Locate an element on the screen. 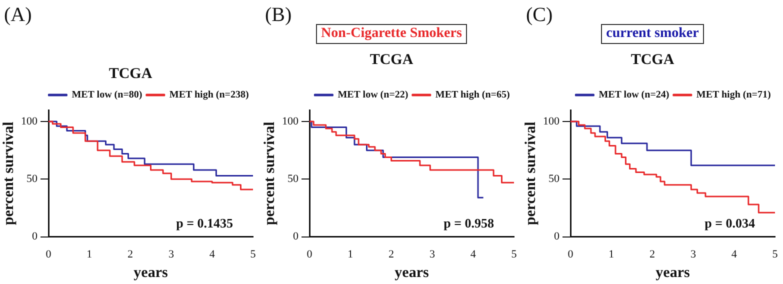 Image resolution: width=783 pixels, height=284 pixels. legend-label: MET high (n=238) is located at coordinates (209, 95).